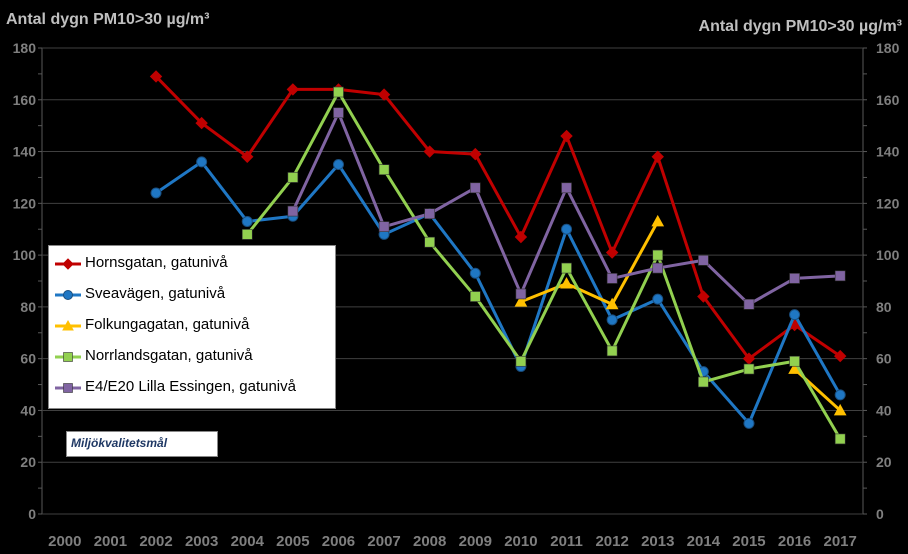  I want to click on y-tick-label-right: 80, so click(884, 307).